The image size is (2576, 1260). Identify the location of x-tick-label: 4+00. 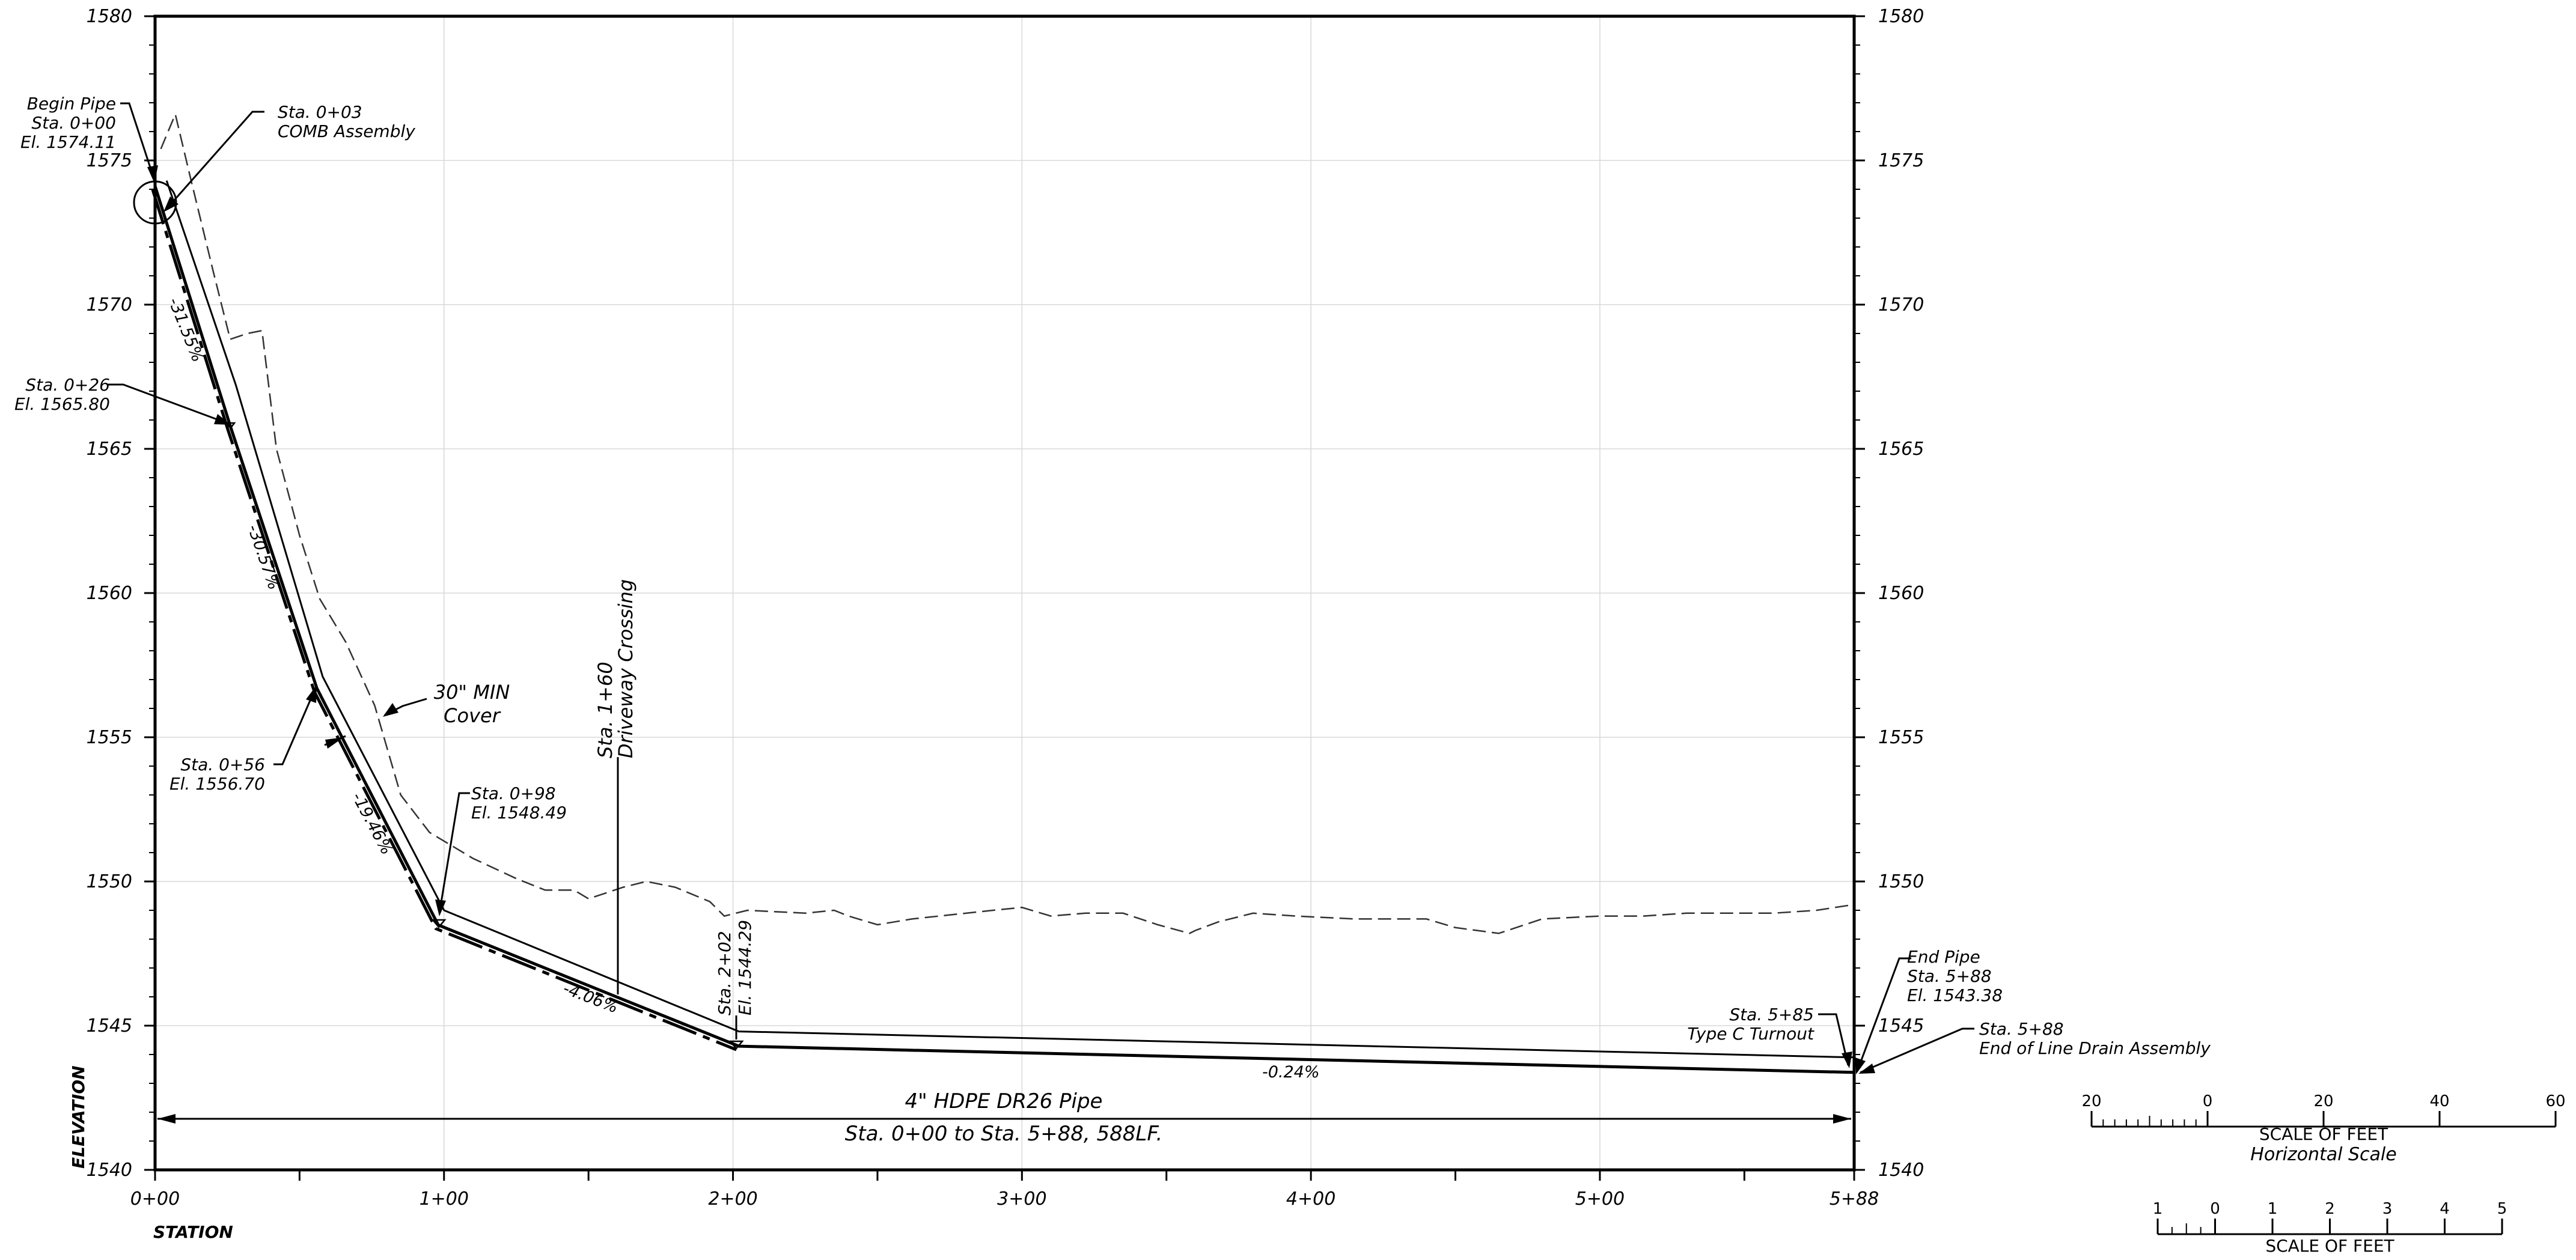
(1310, 1199).